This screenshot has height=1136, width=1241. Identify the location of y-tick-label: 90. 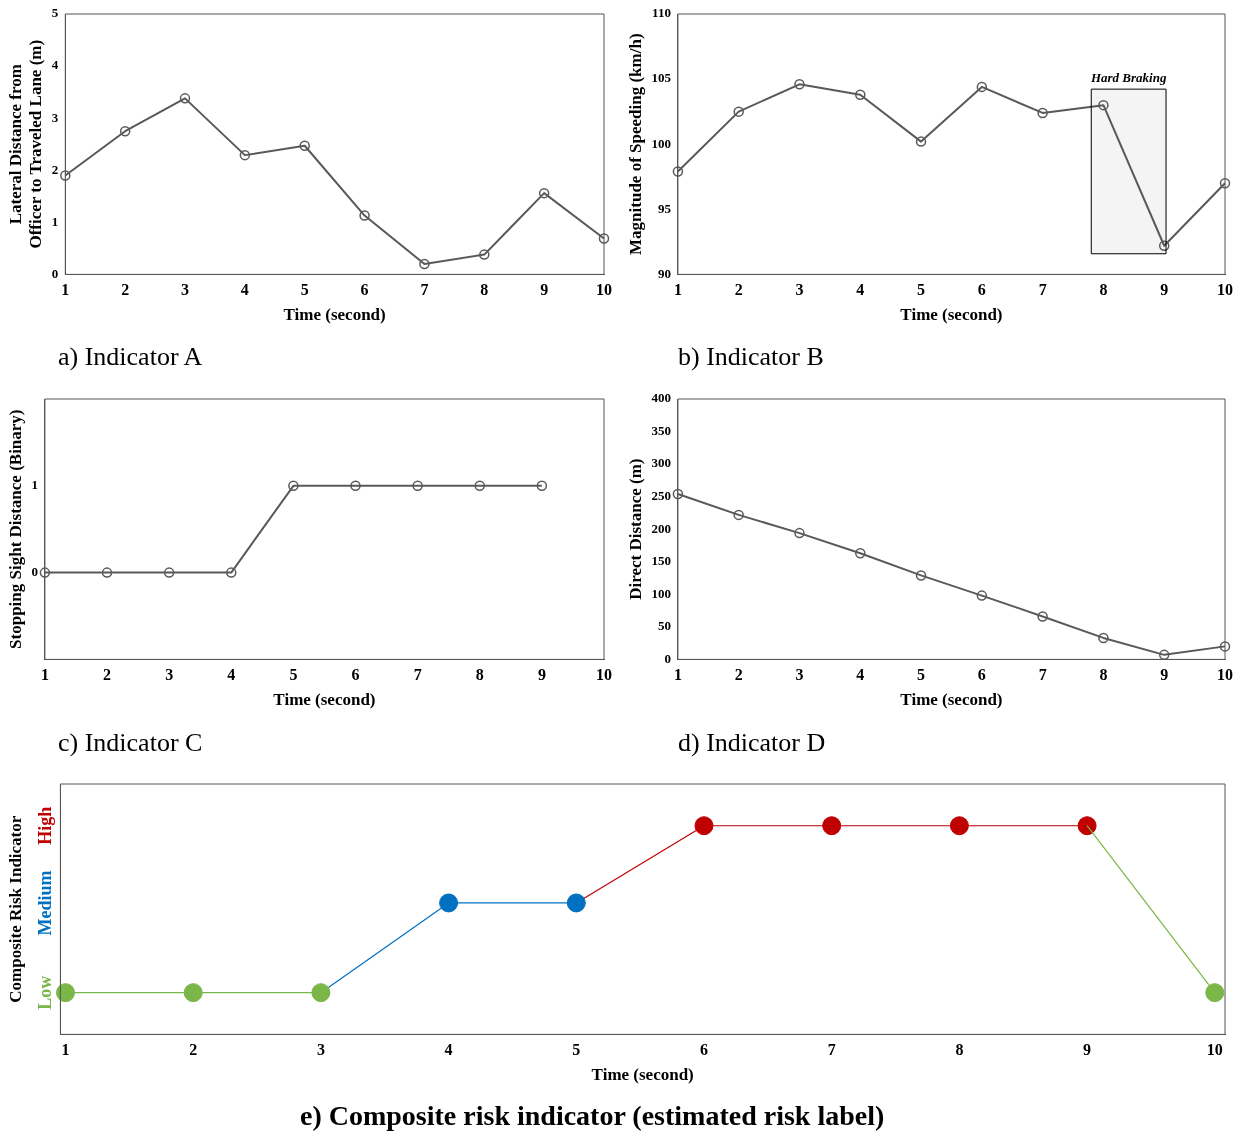
(664, 273).